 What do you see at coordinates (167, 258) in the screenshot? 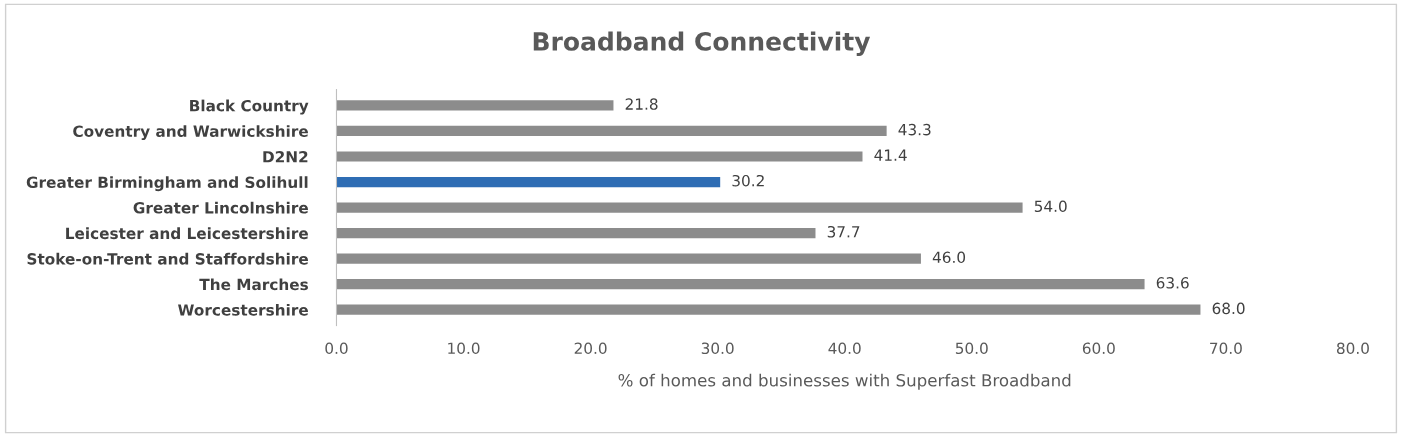
I see `y-tick-label: Stoke-on-Trent and Staffordshire` at bounding box center [167, 258].